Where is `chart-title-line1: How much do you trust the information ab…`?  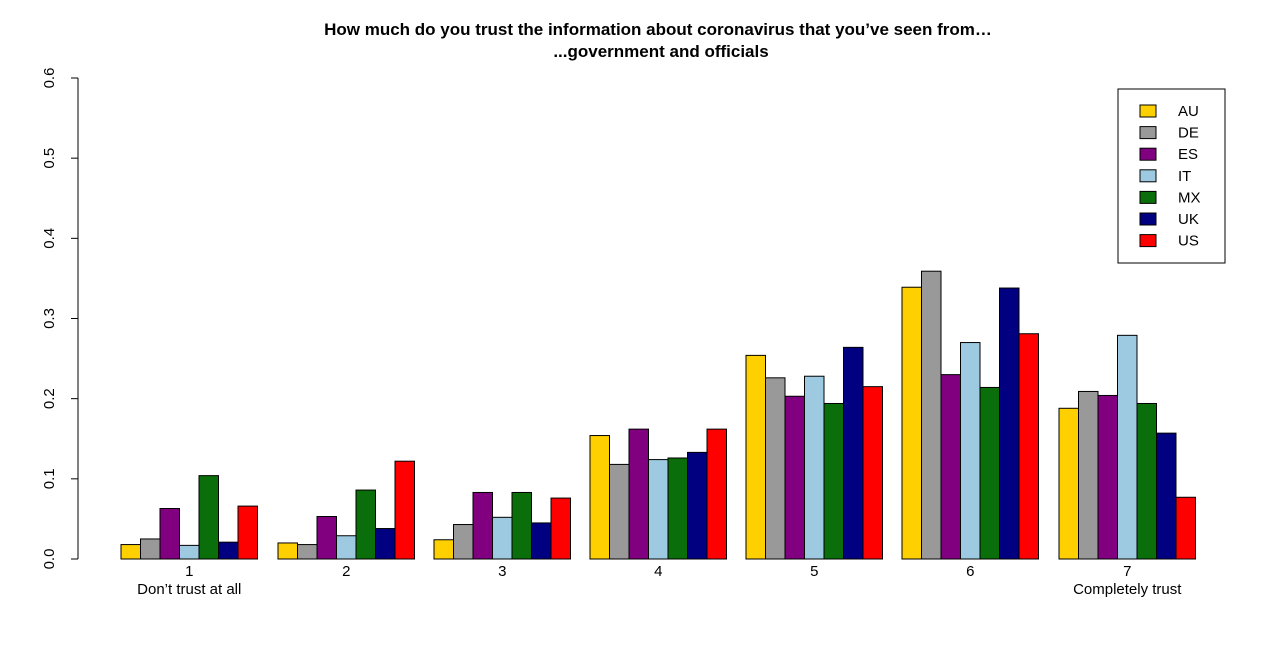
chart-title-line1: How much do you trust the information ab… is located at coordinates (658, 29).